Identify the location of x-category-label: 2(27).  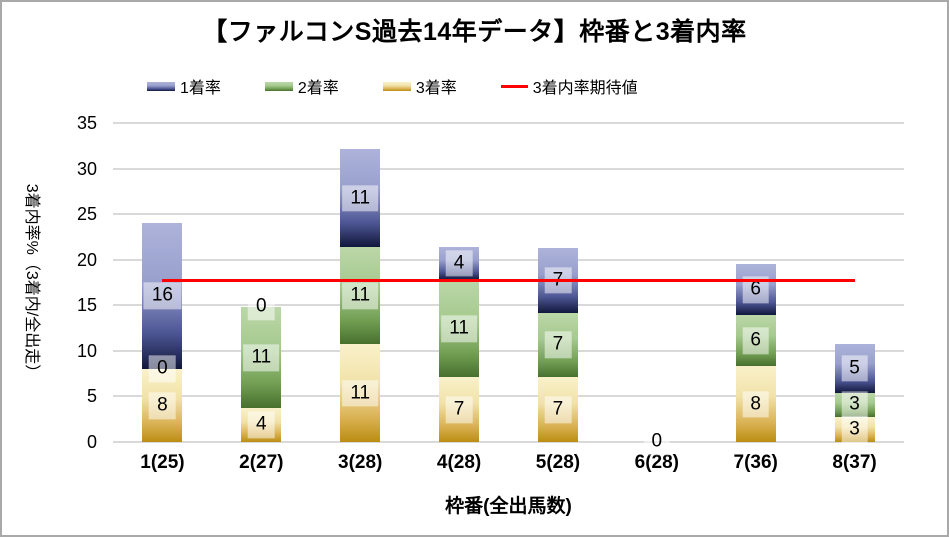
(261, 462).